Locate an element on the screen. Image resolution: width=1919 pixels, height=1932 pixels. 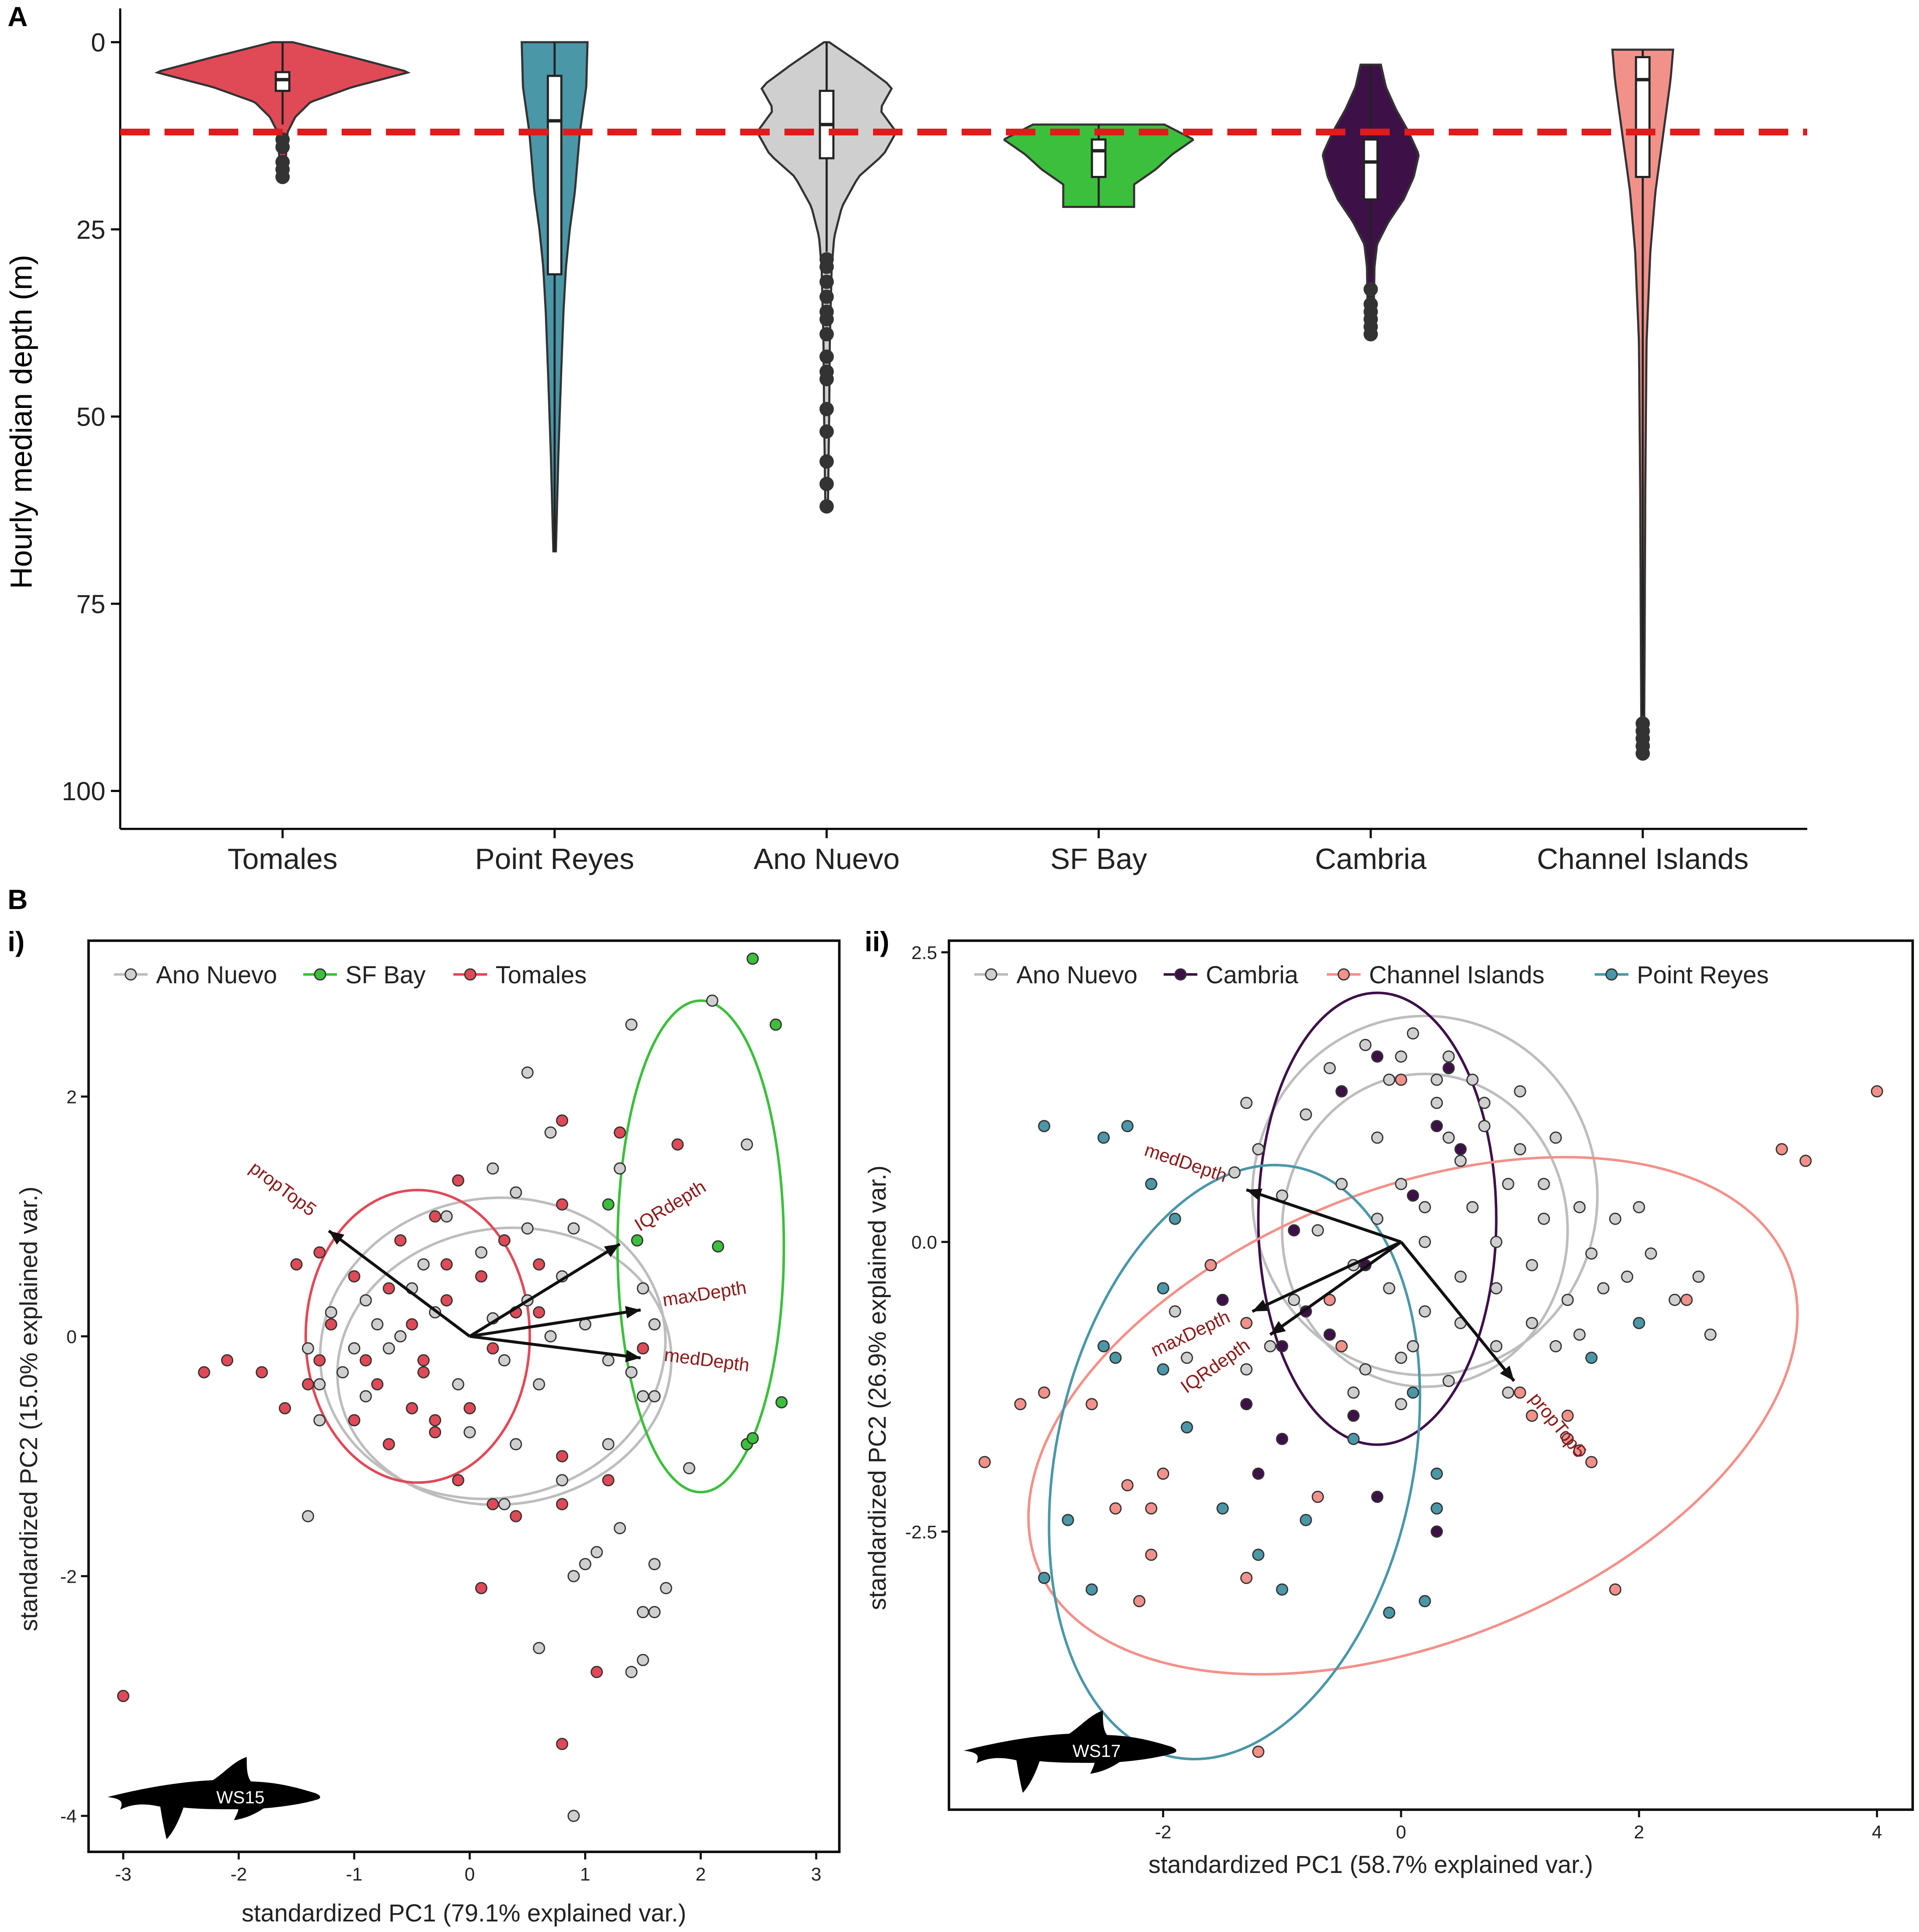
violin-box-tomales is located at coordinates (283, 81).